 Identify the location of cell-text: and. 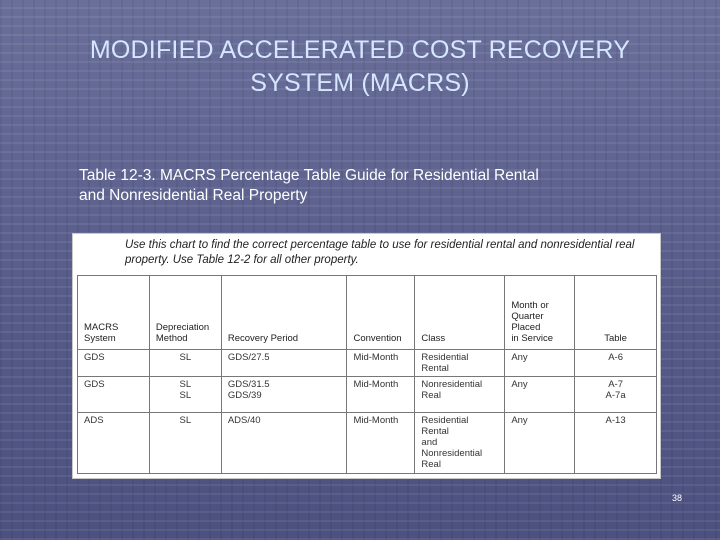
(429, 442).